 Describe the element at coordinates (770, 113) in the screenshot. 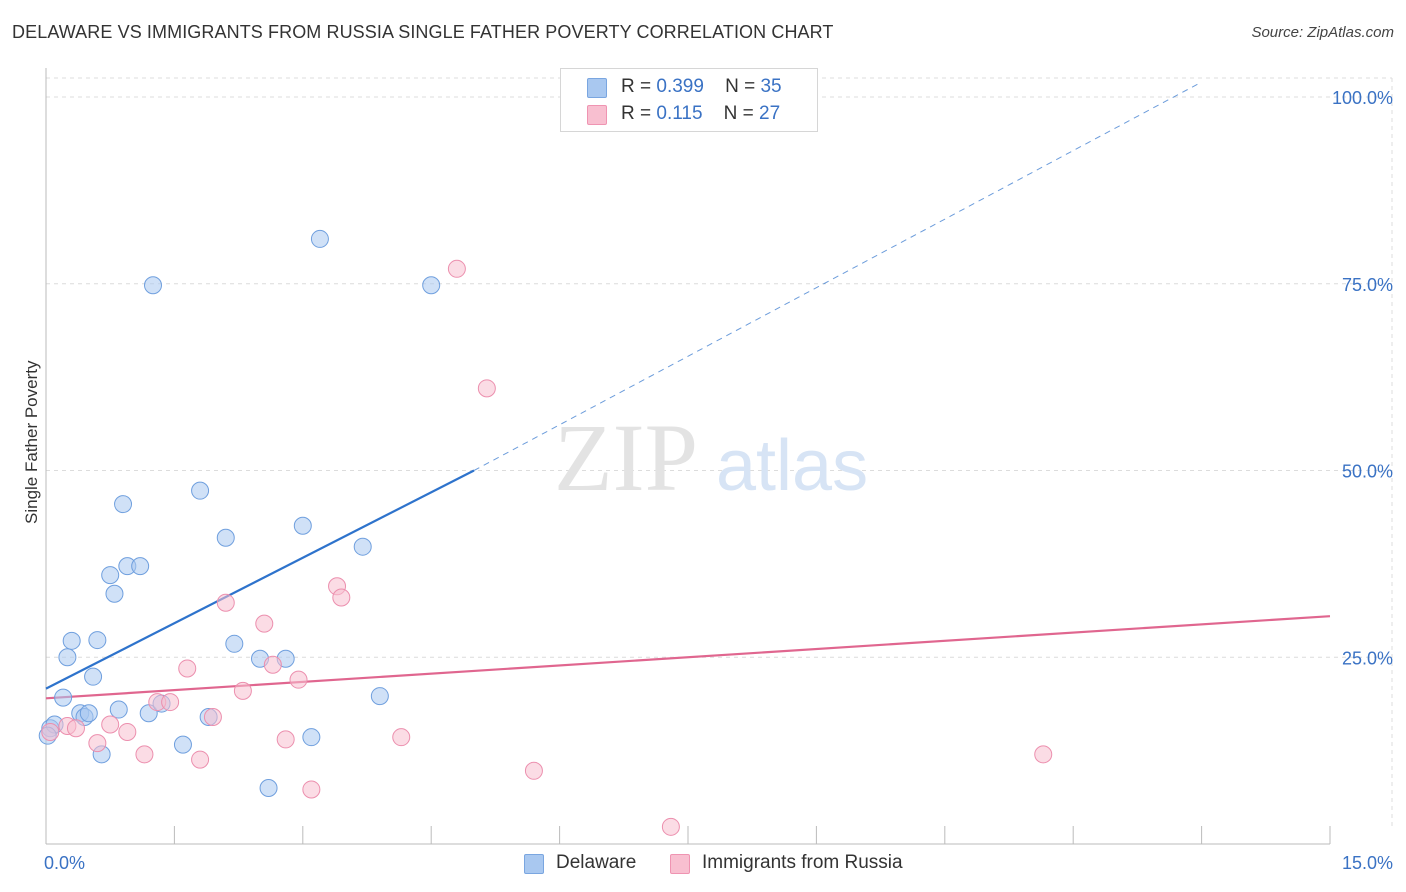

I see `legend-n-value: 27` at that location.